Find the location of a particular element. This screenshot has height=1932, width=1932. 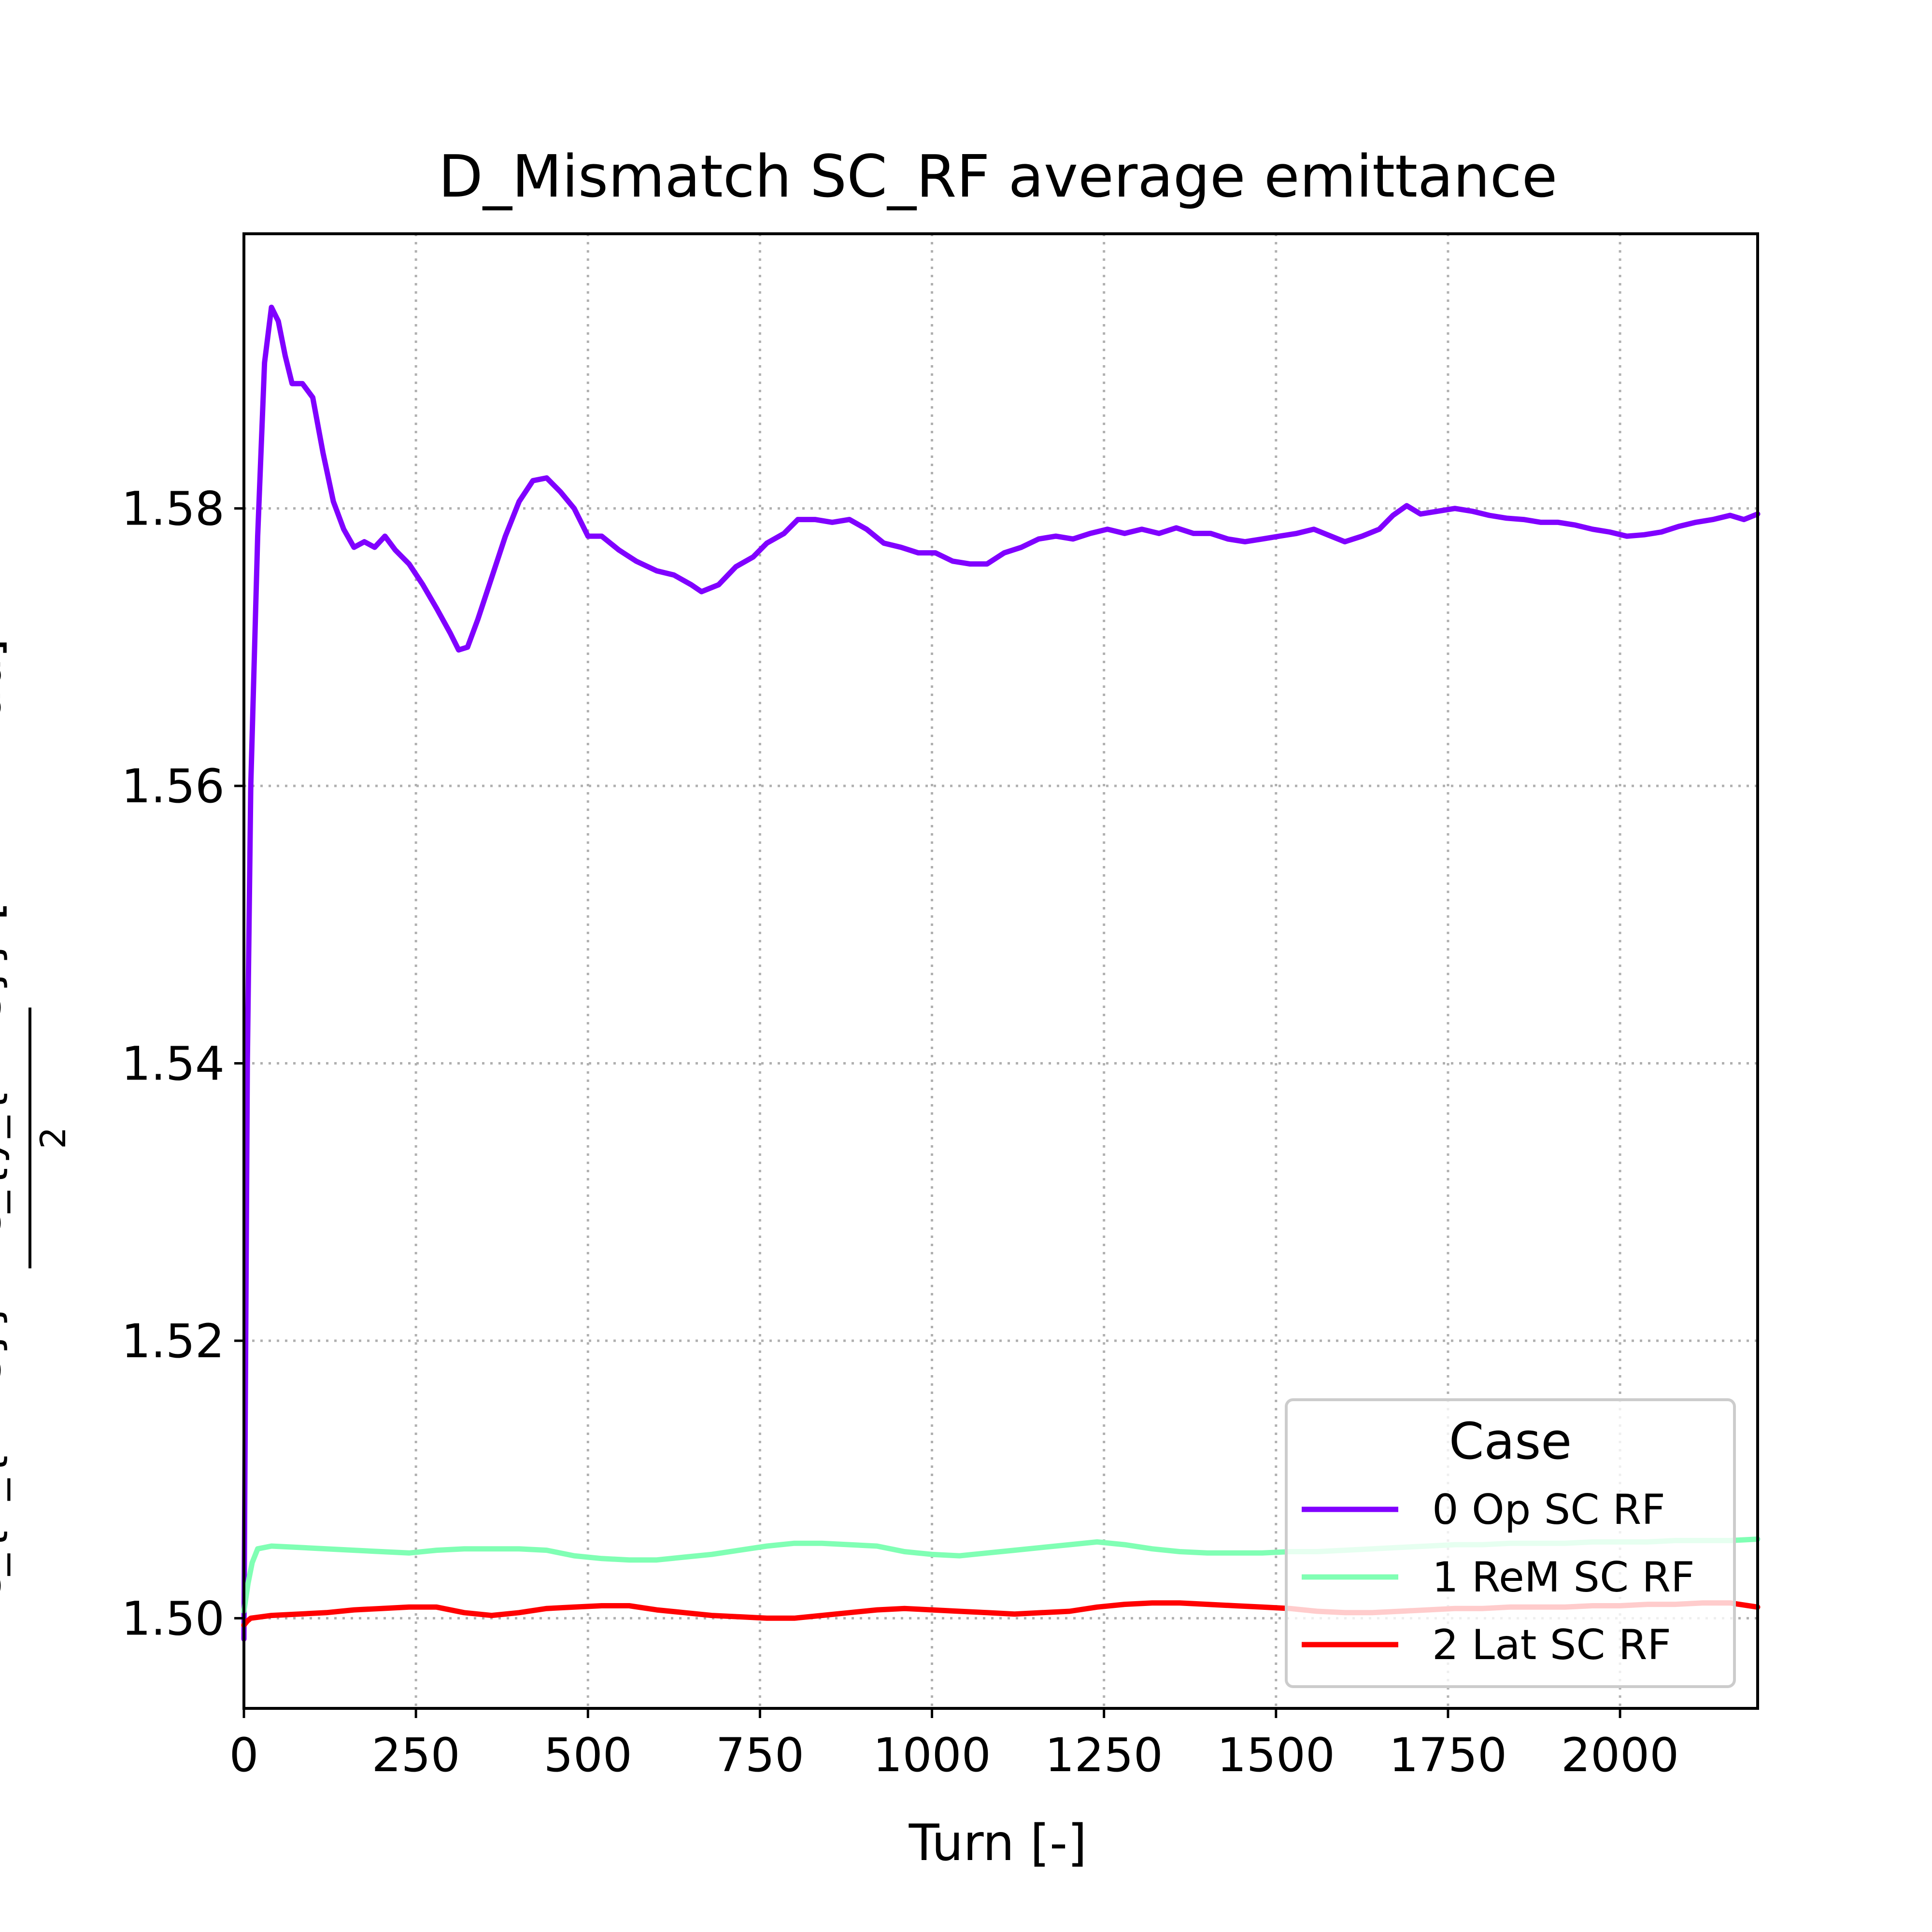

legend-entries: 0 Op SC RF 1 ReM SC RF 2 Lat SC RF is located at coordinates (1498, 1577).